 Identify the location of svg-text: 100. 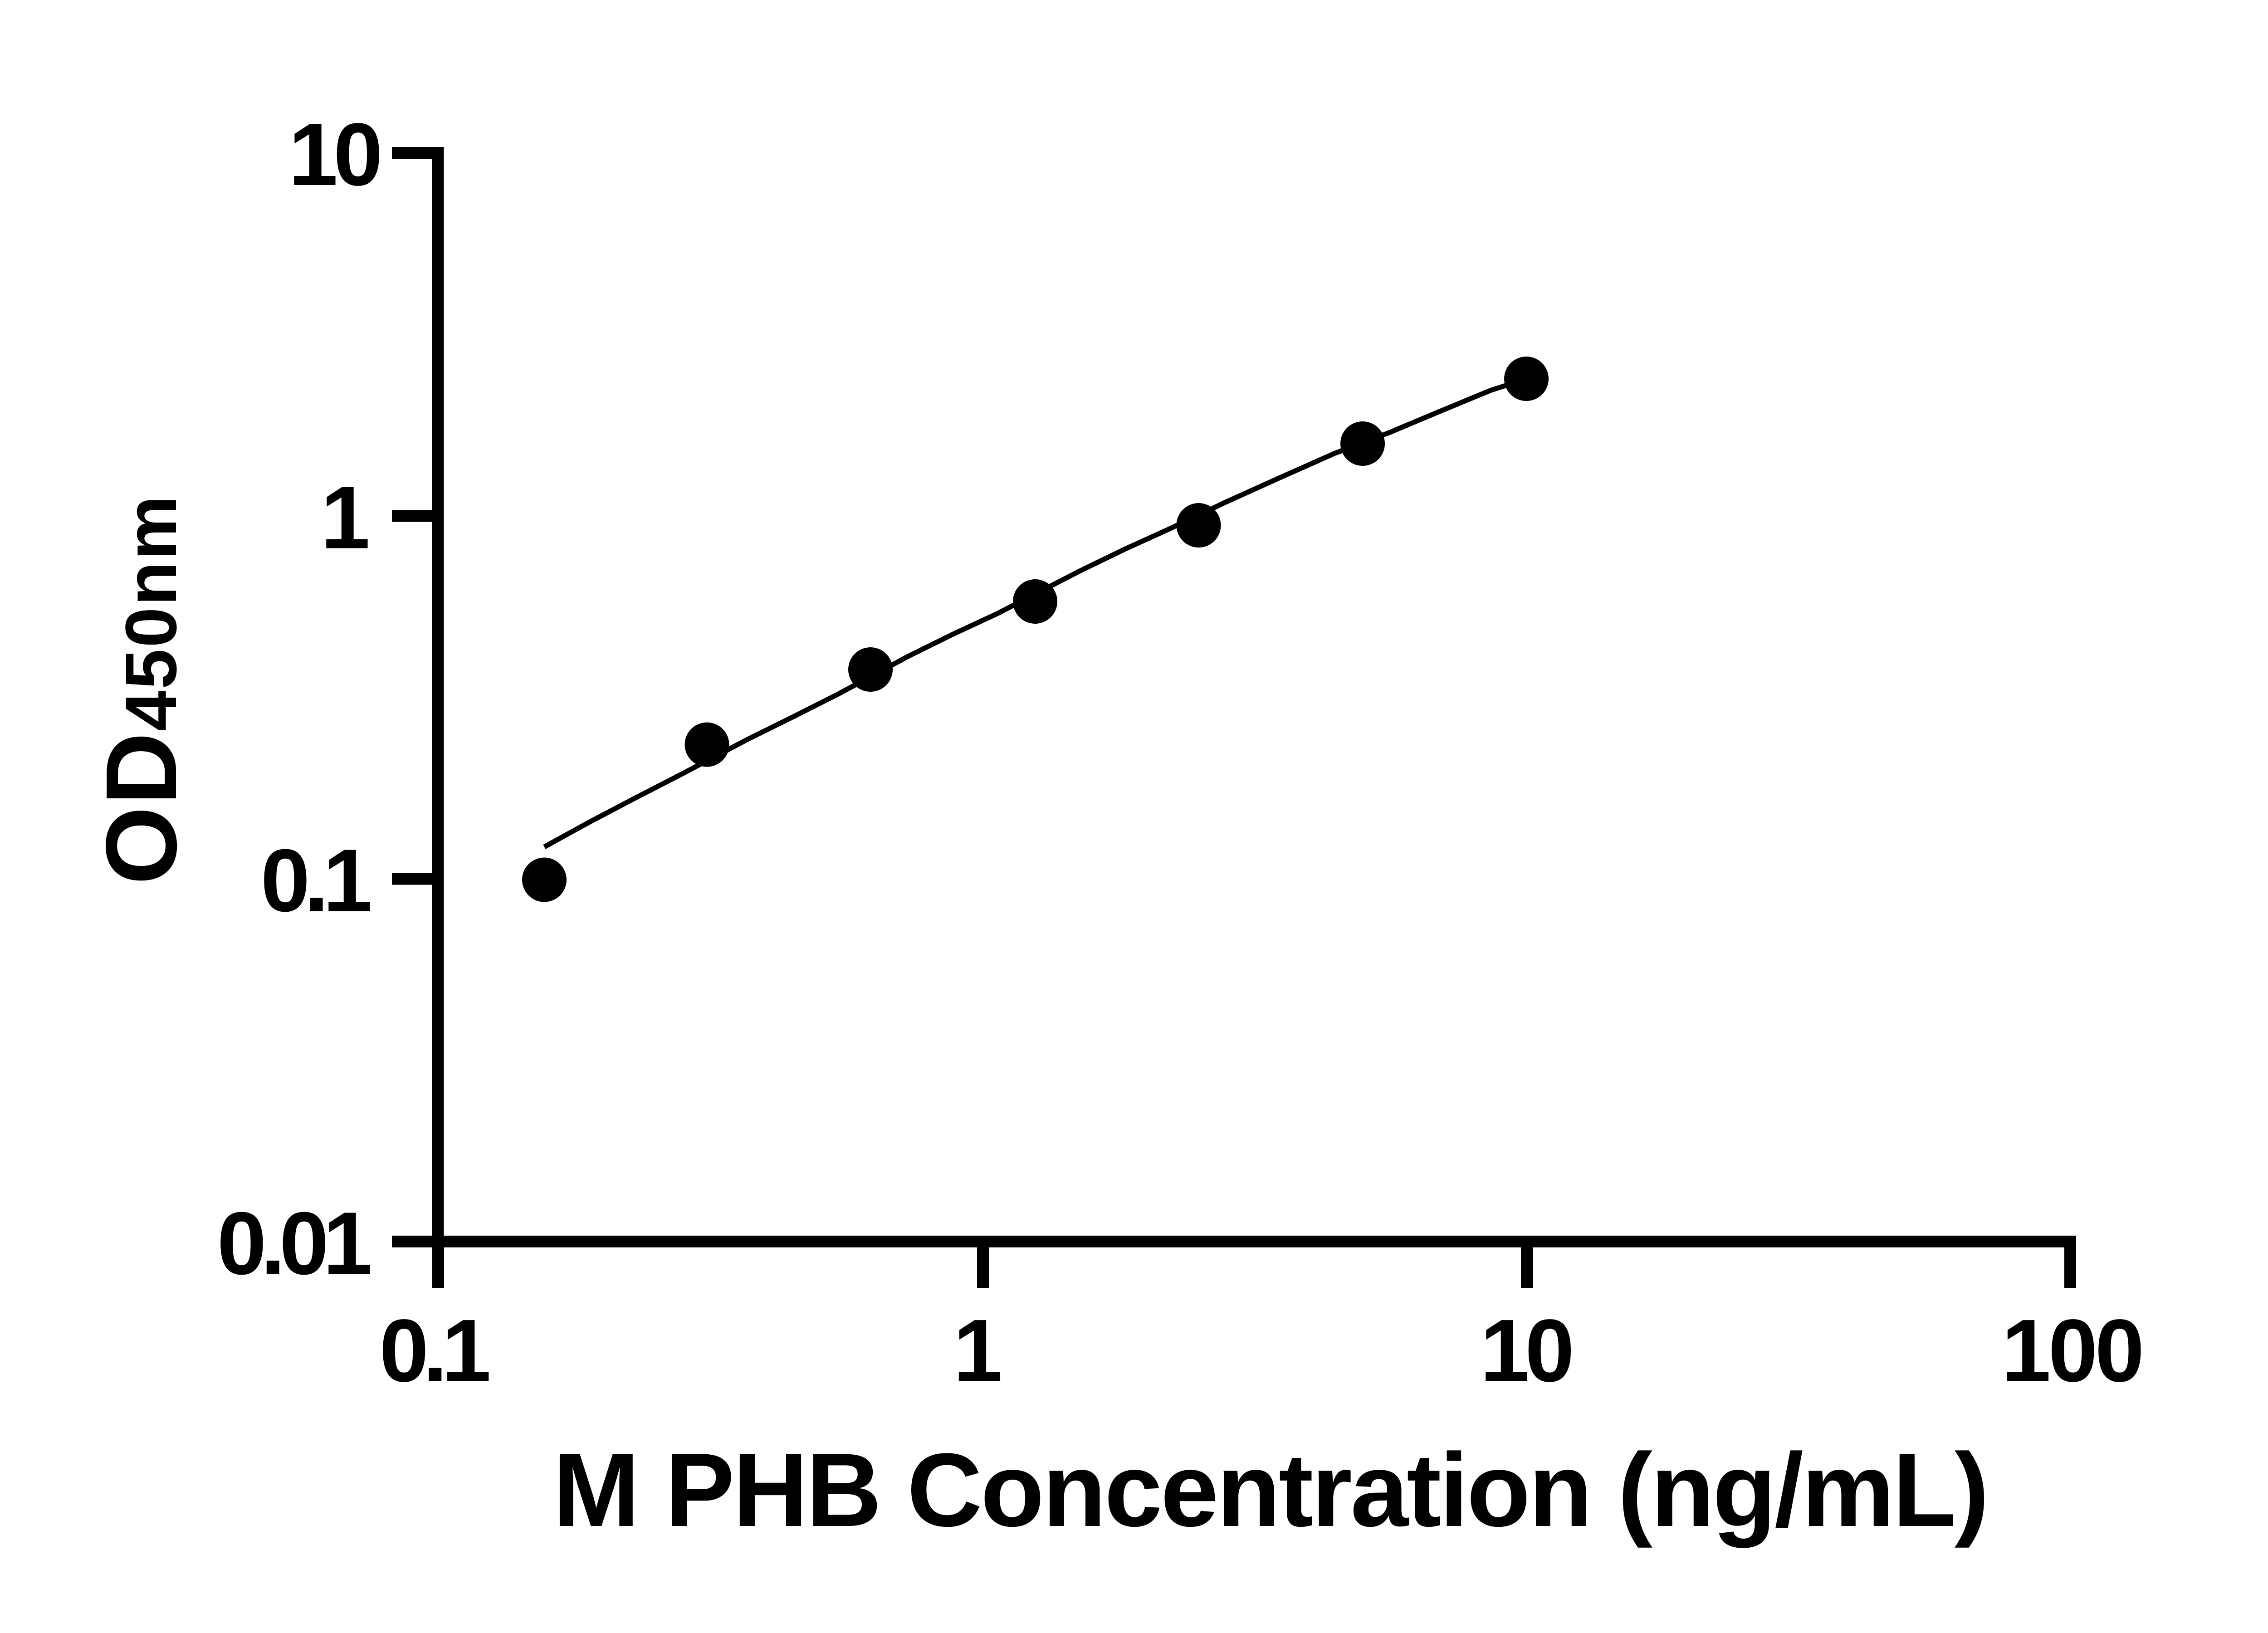
(2071, 1350).